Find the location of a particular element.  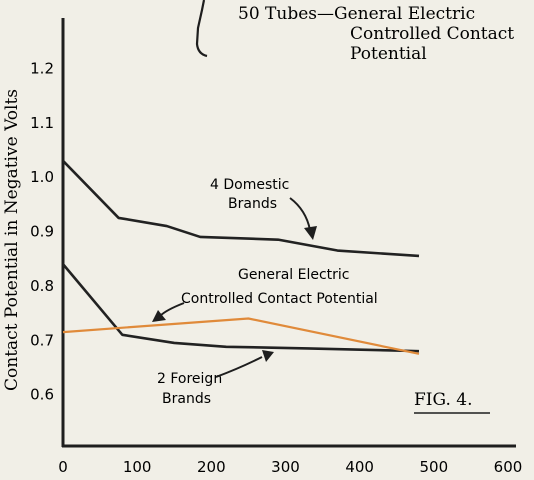

x-tick-label: 500 is located at coordinates (434, 467).